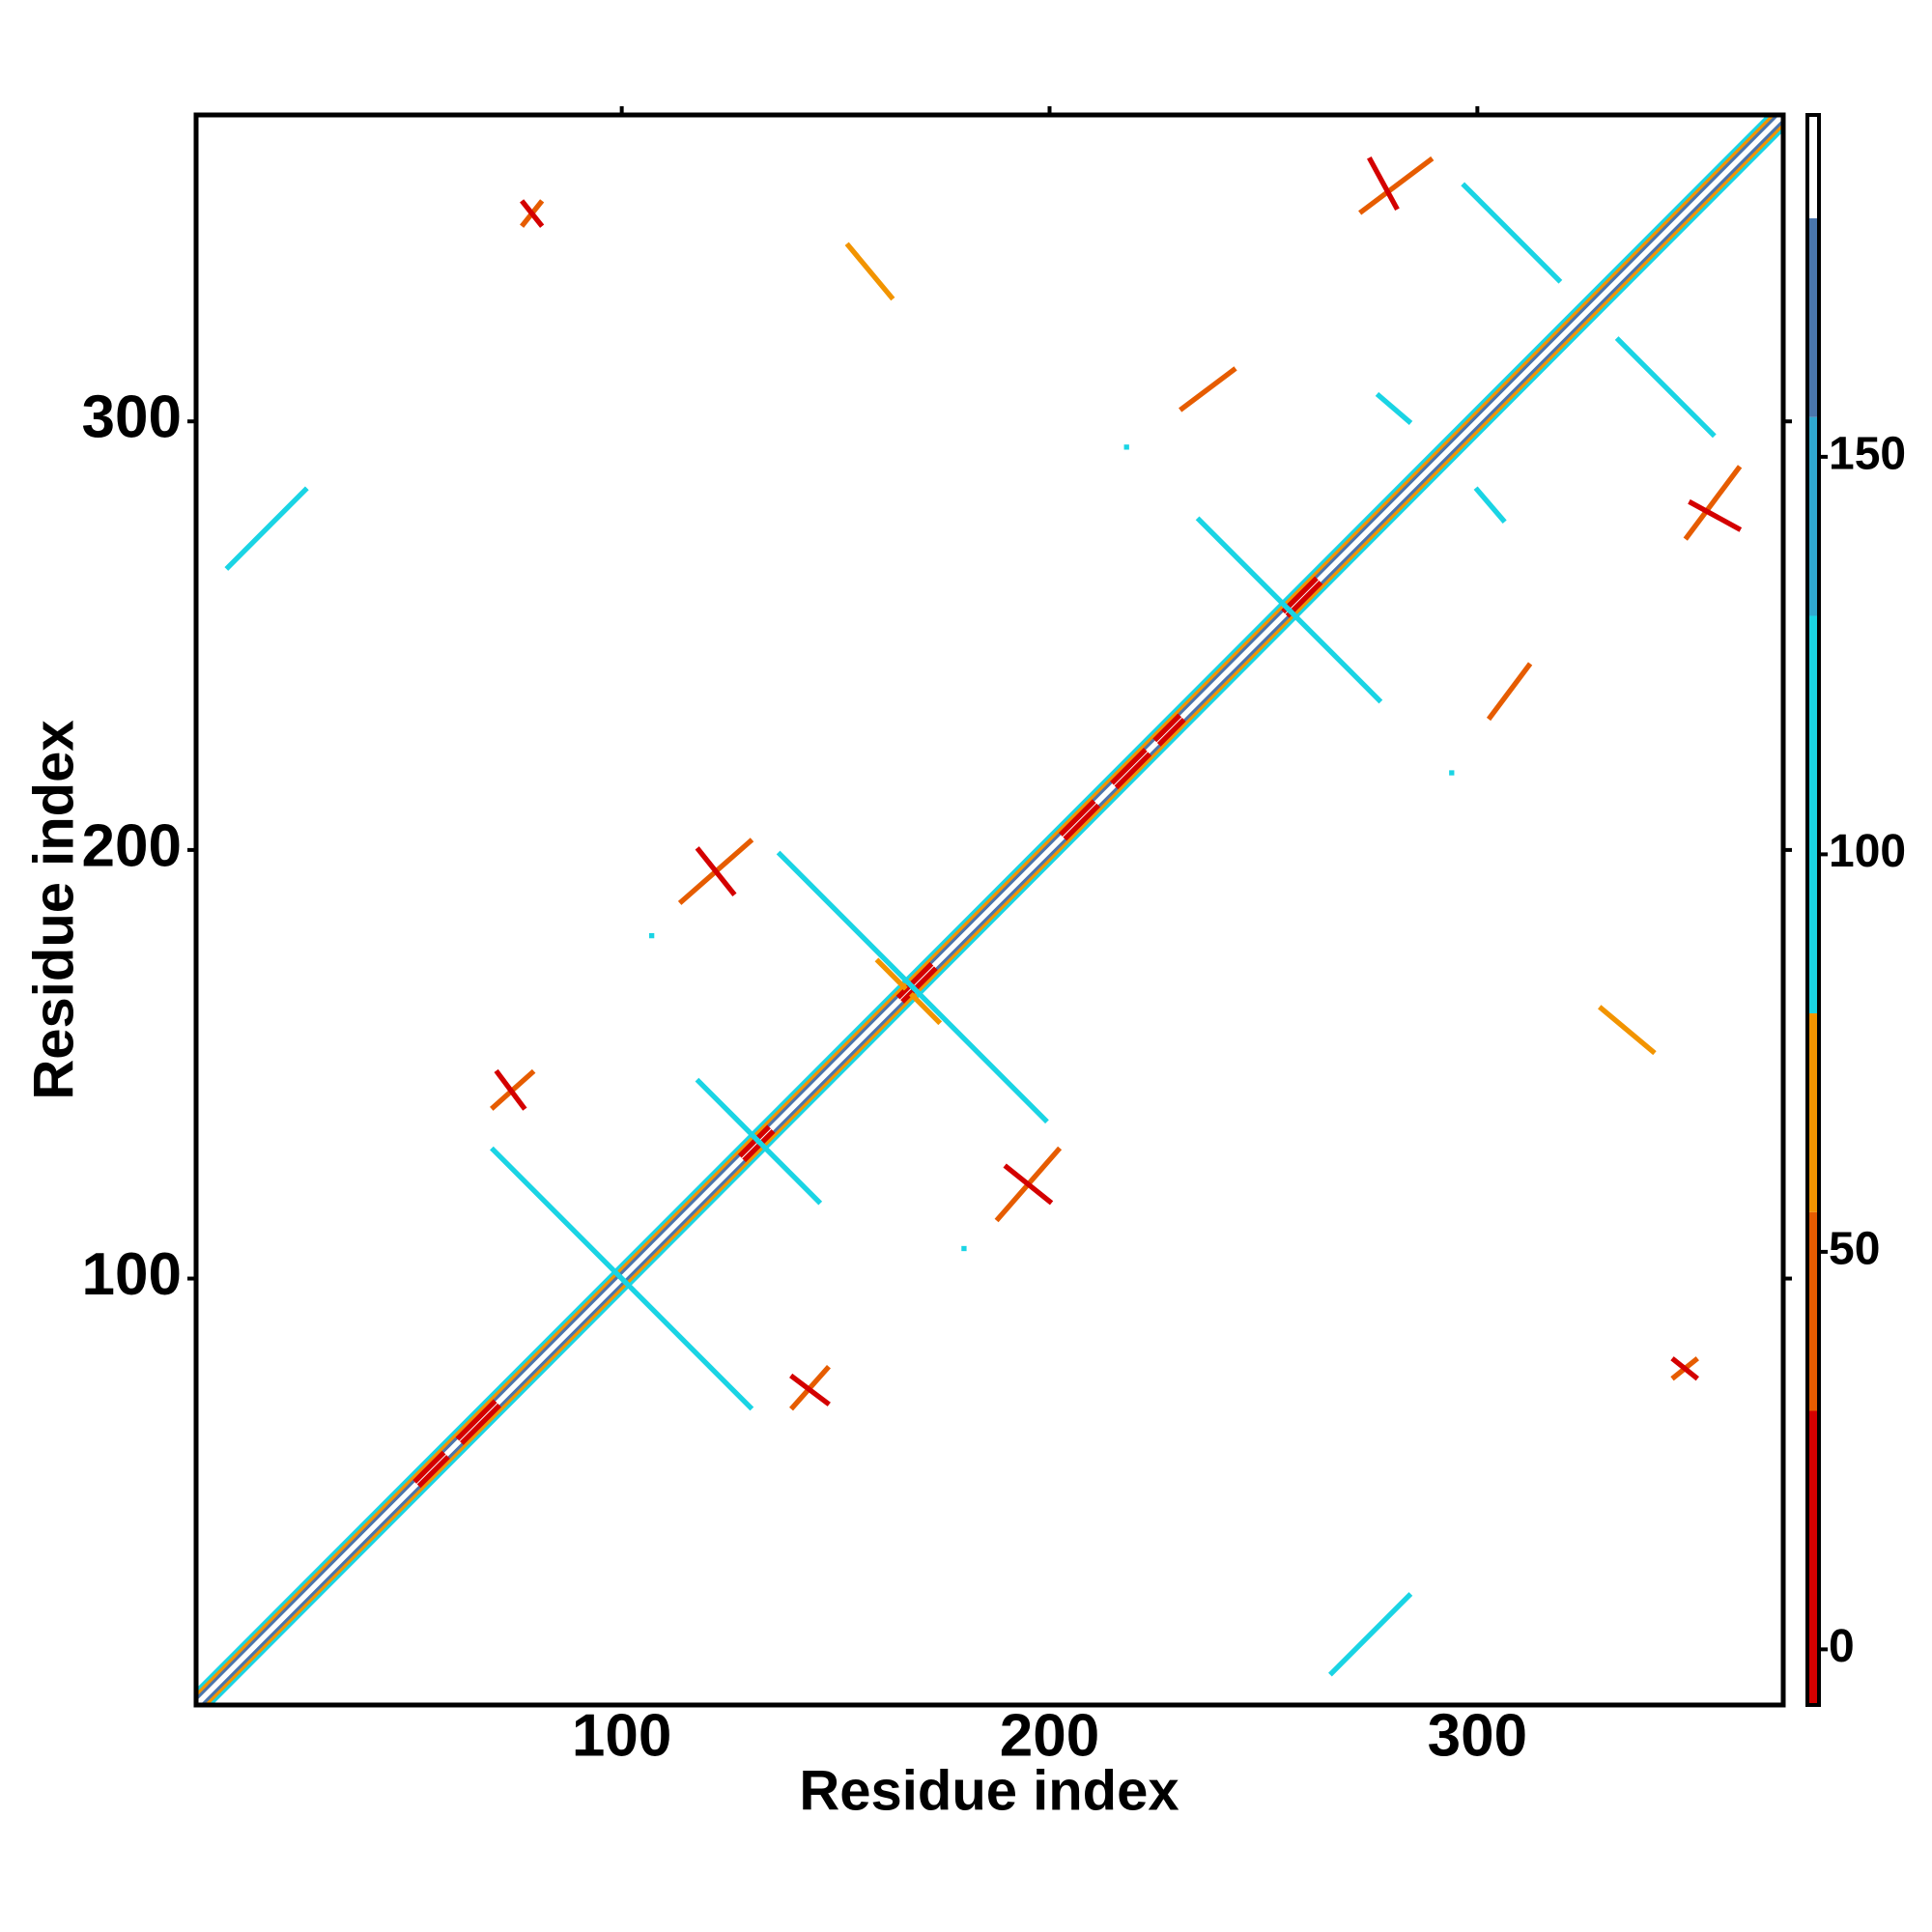 Image resolution: width=1932 pixels, height=1932 pixels. What do you see at coordinates (53, 909) in the screenshot?
I see `y-axis-title: Residue index` at bounding box center [53, 909].